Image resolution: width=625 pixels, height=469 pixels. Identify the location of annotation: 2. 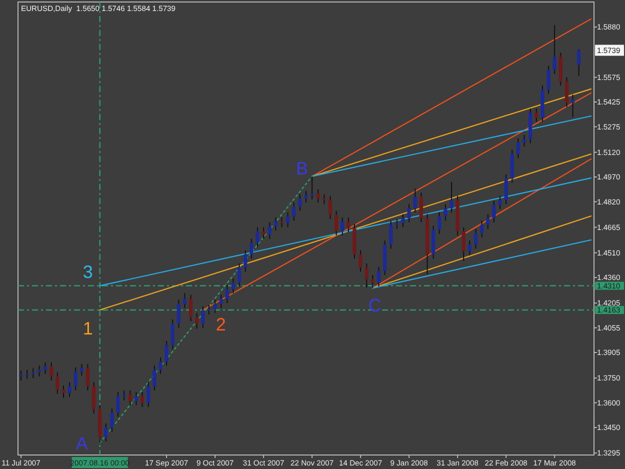
(221, 324).